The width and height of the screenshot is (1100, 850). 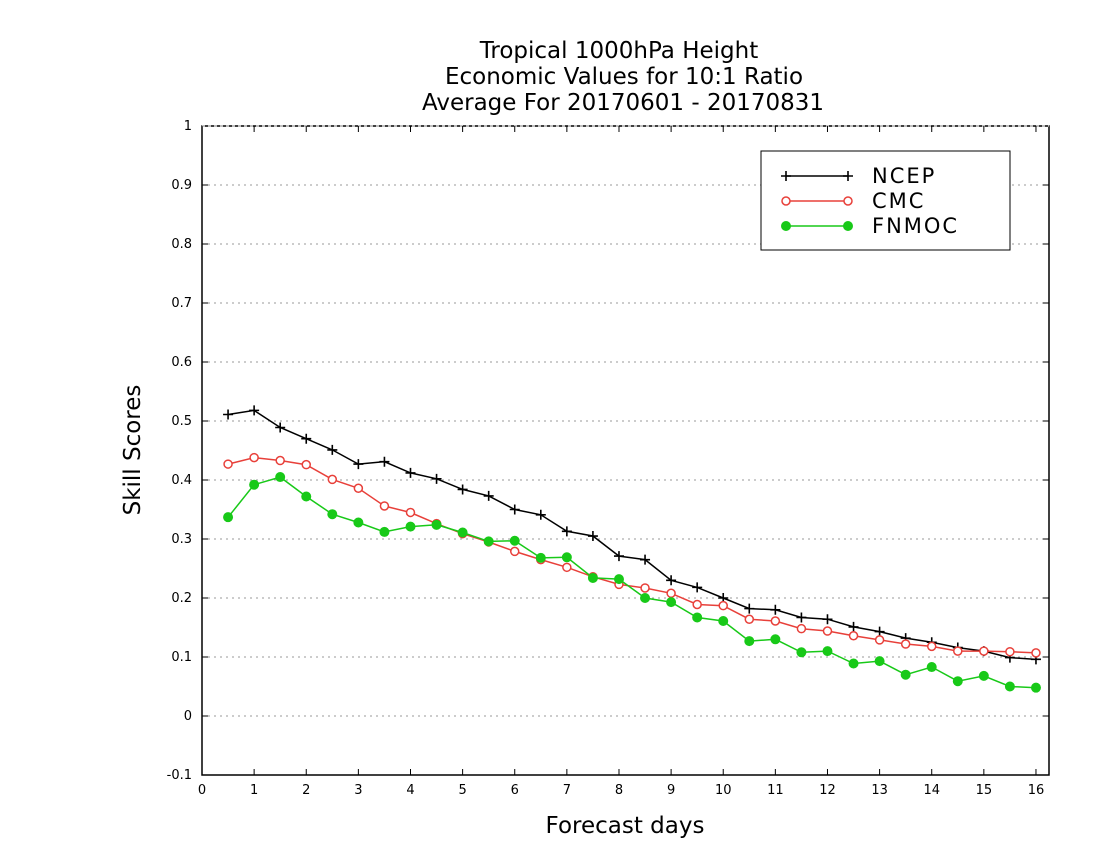 I want to click on title-line-1: Tropical 1000hPa Height, so click(x=619, y=51).